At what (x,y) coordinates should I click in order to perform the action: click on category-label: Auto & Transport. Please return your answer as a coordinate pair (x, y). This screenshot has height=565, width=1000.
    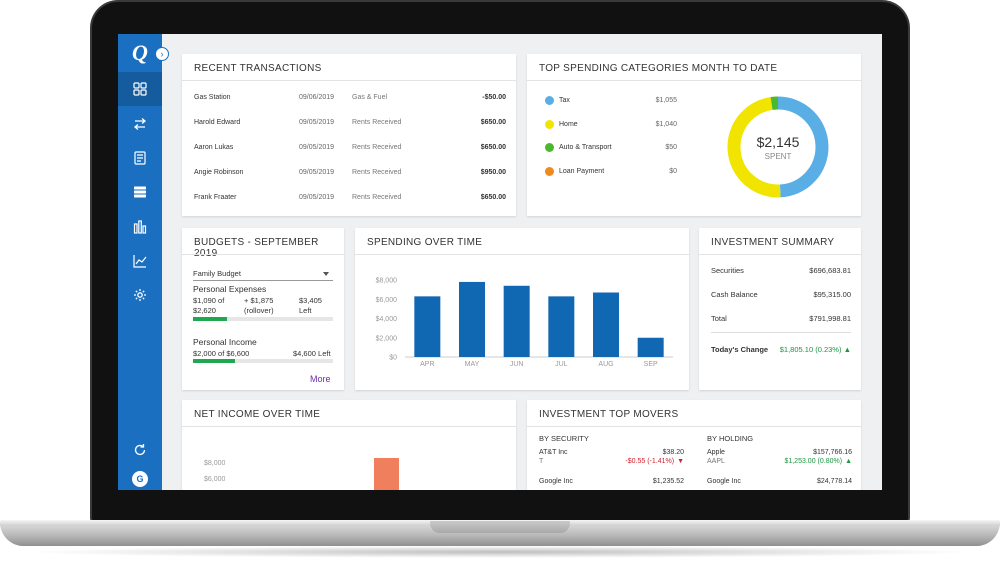
    Looking at the image, I should click on (585, 147).